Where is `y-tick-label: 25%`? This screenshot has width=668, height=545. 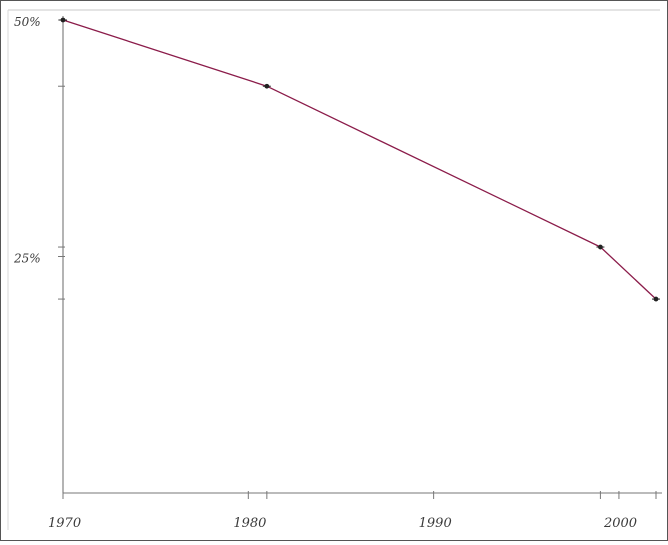 y-tick-label: 25% is located at coordinates (27, 259).